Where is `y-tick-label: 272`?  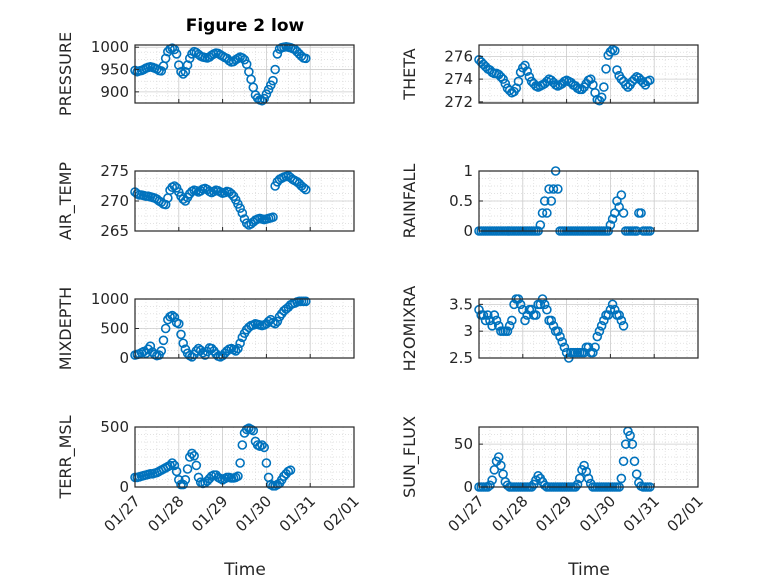 y-tick-label: 272 is located at coordinates (458, 102).